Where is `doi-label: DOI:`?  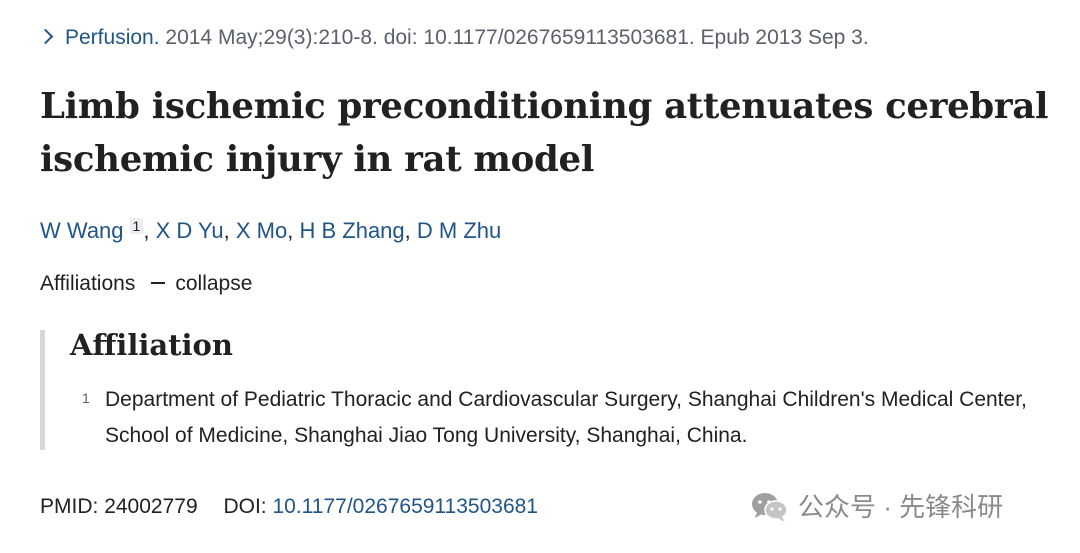
doi-label: DOI: is located at coordinates (245, 506).